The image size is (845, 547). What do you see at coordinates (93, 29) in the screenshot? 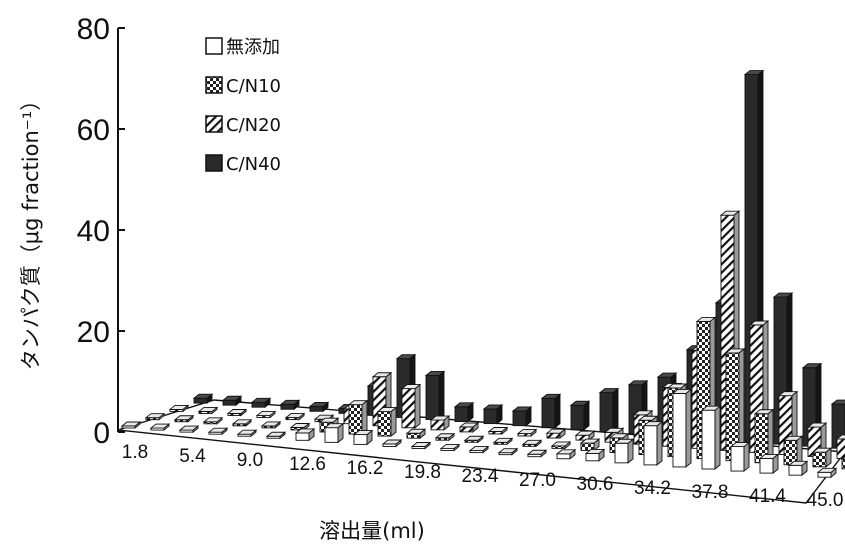
I see `y-tick-label: 80` at bounding box center [93, 29].